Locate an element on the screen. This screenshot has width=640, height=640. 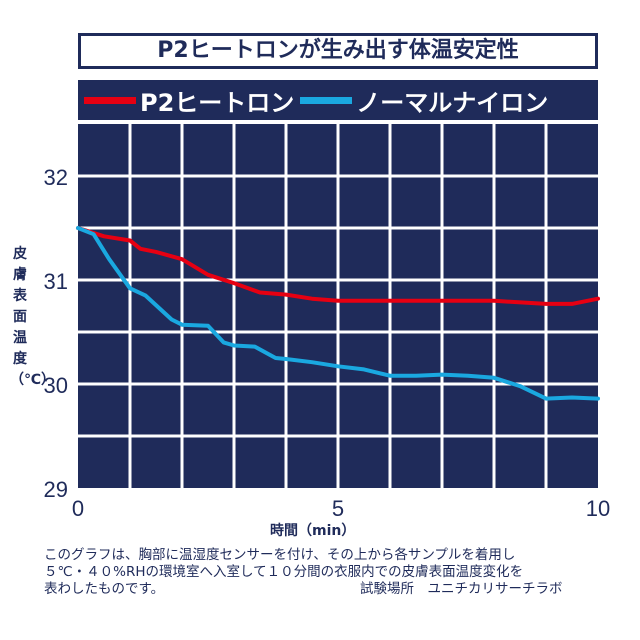
legend: P2ヒートロン ノーマルナイロン is located at coordinates (338, 100).